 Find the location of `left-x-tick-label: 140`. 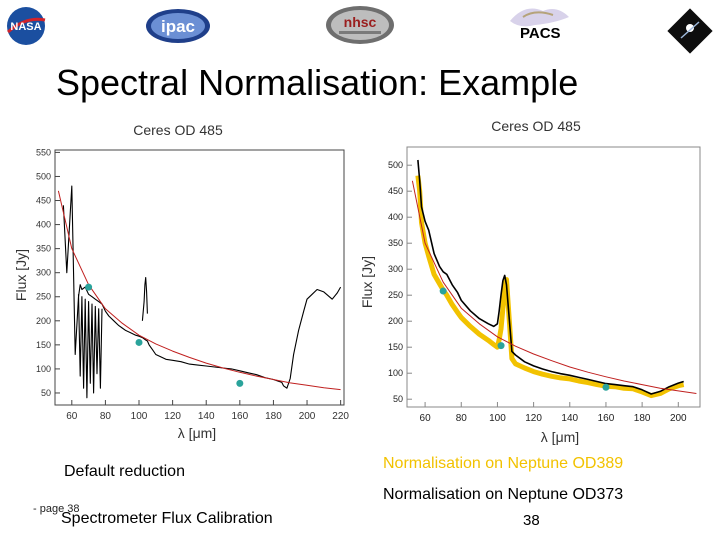

left-x-tick-label: 140 is located at coordinates (206, 416).